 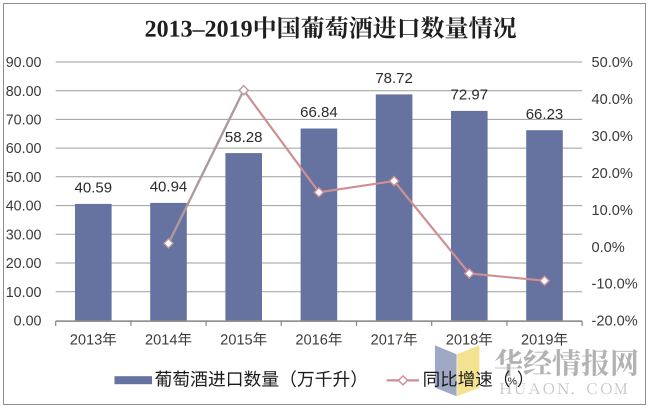 What do you see at coordinates (470, 95) in the screenshot?
I see `svg-text: 72.97` at bounding box center [470, 95].